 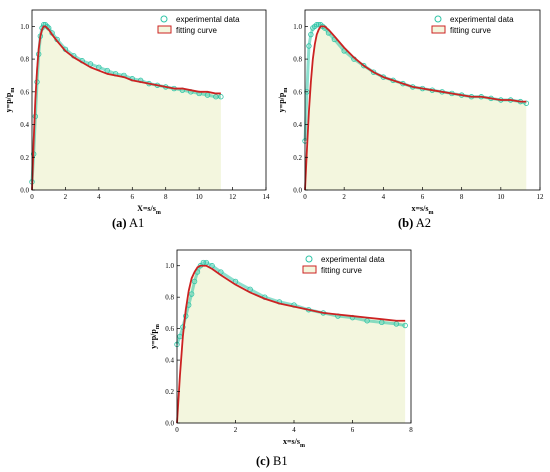 What do you see at coordinates (263, 461) in the screenshot?
I see `caption-c-label: (c)` at bounding box center [263, 461].